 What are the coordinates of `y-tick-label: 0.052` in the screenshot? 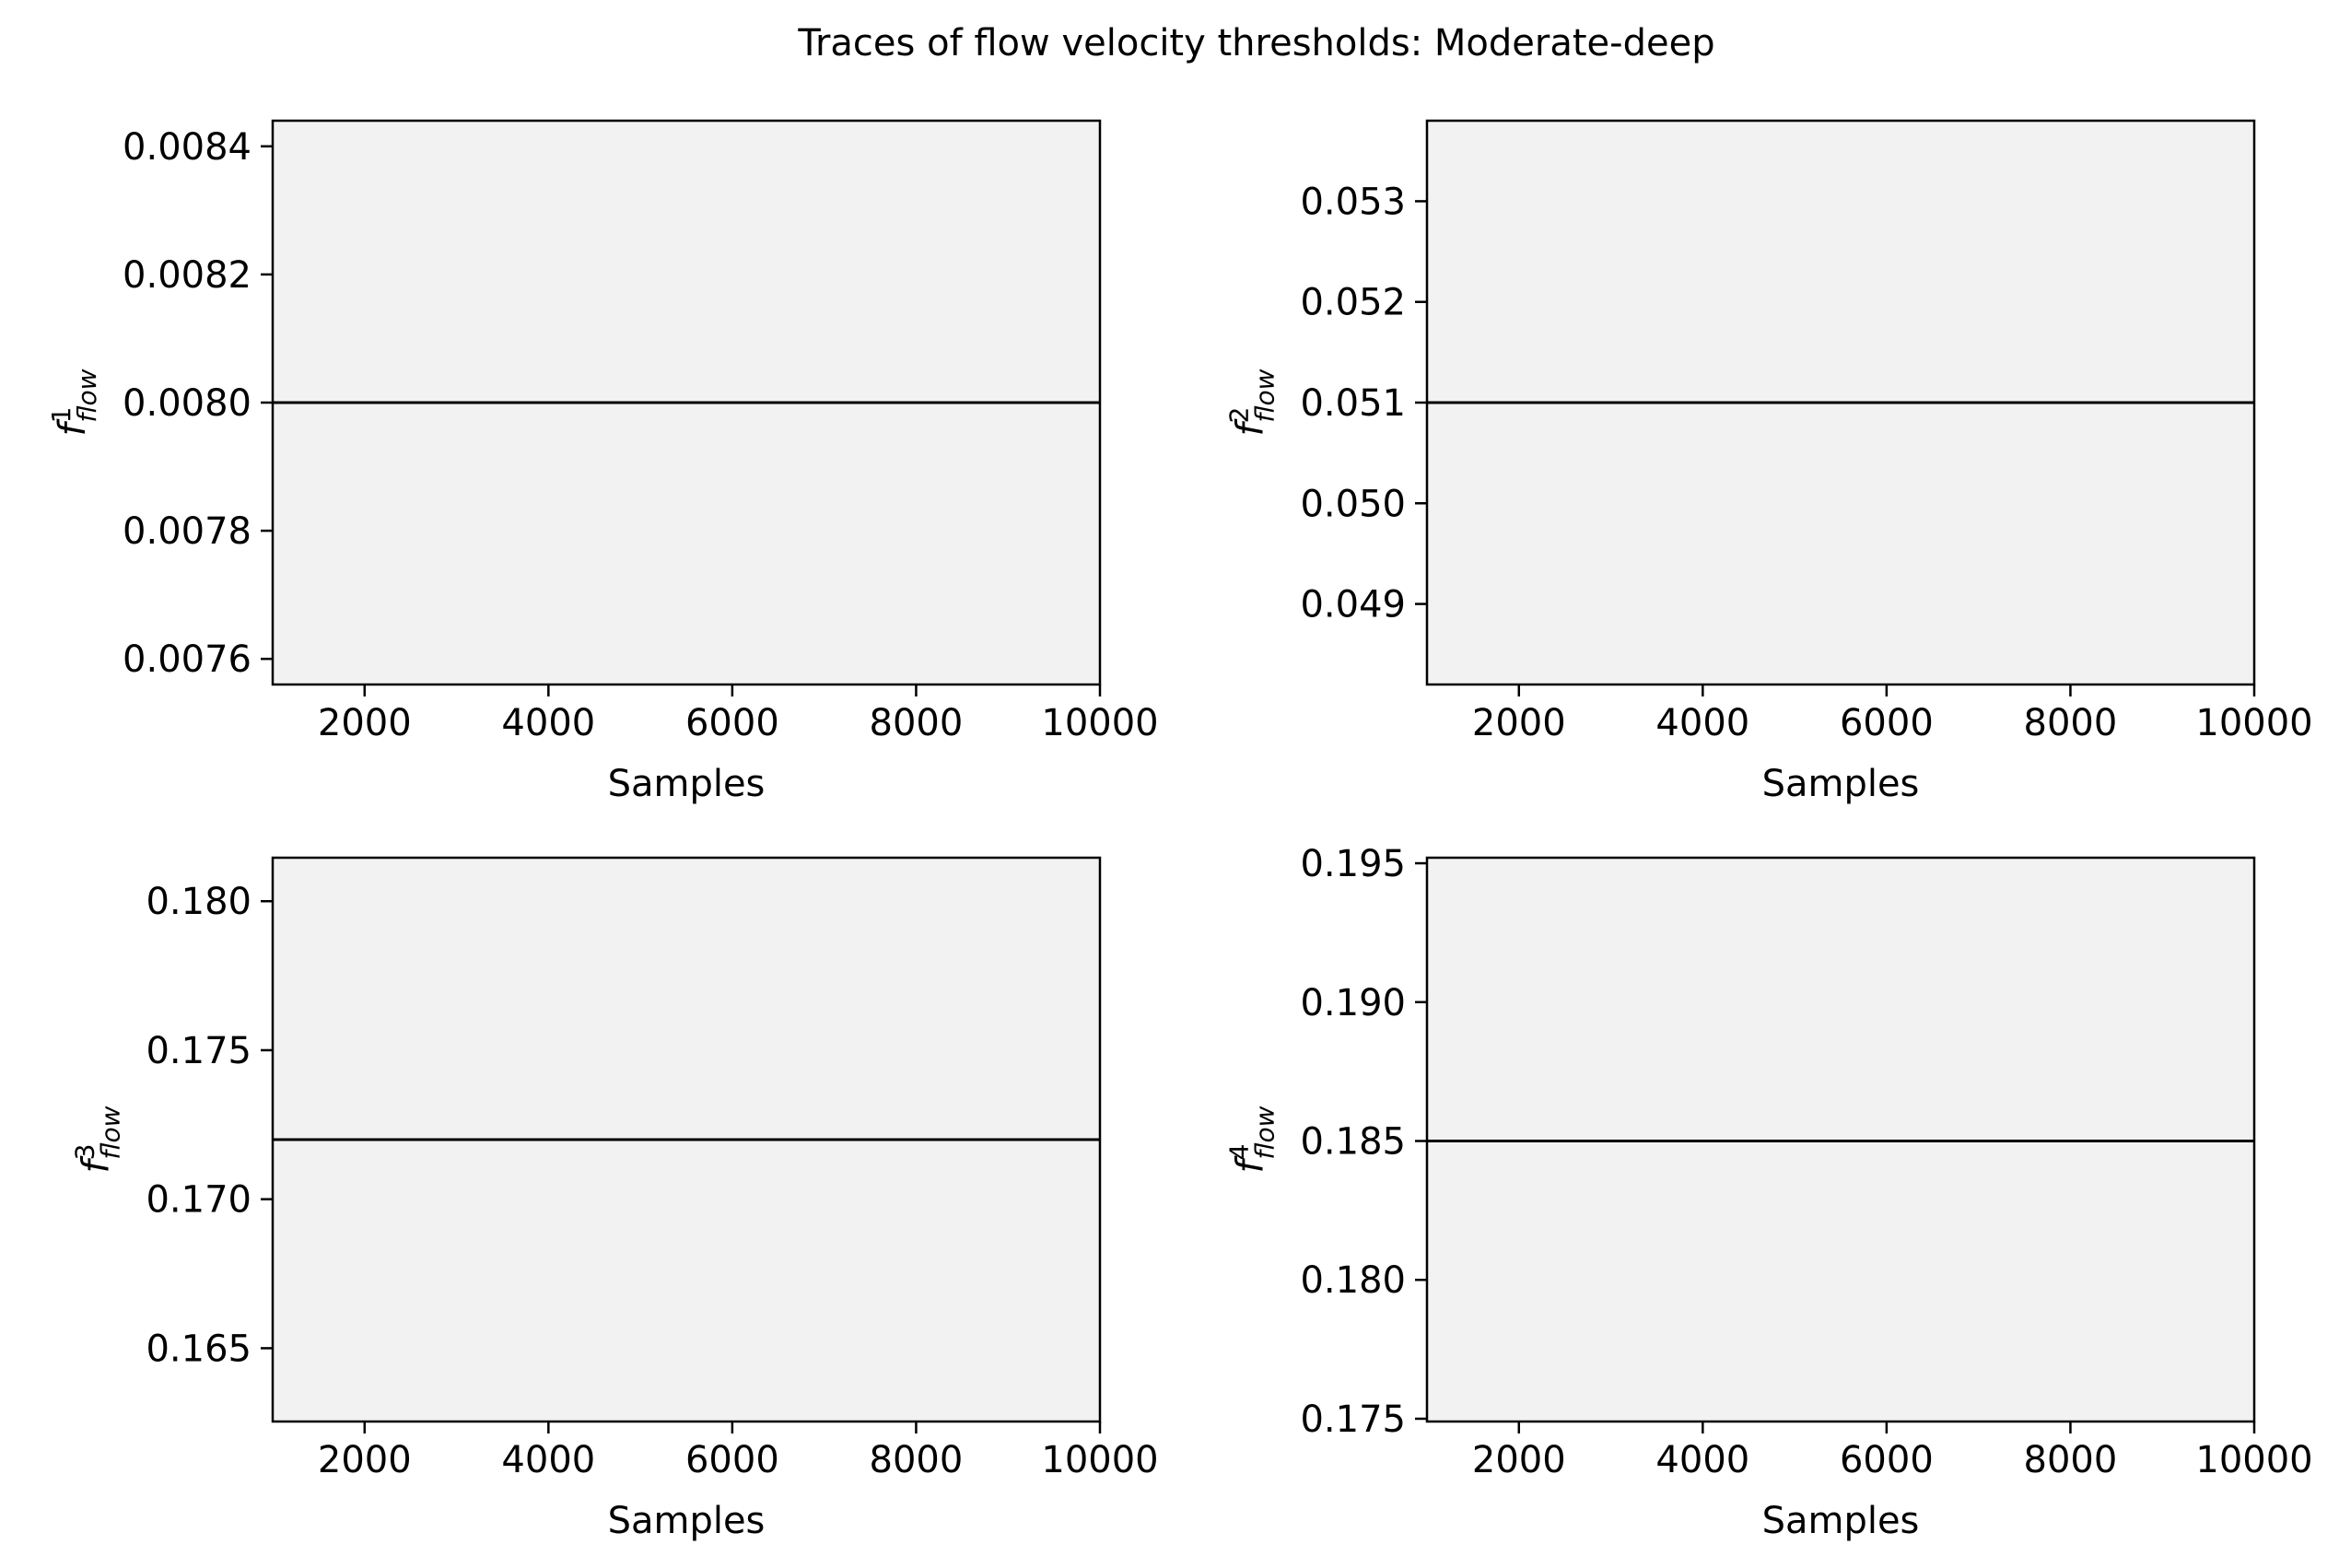 It's located at (1353, 303).